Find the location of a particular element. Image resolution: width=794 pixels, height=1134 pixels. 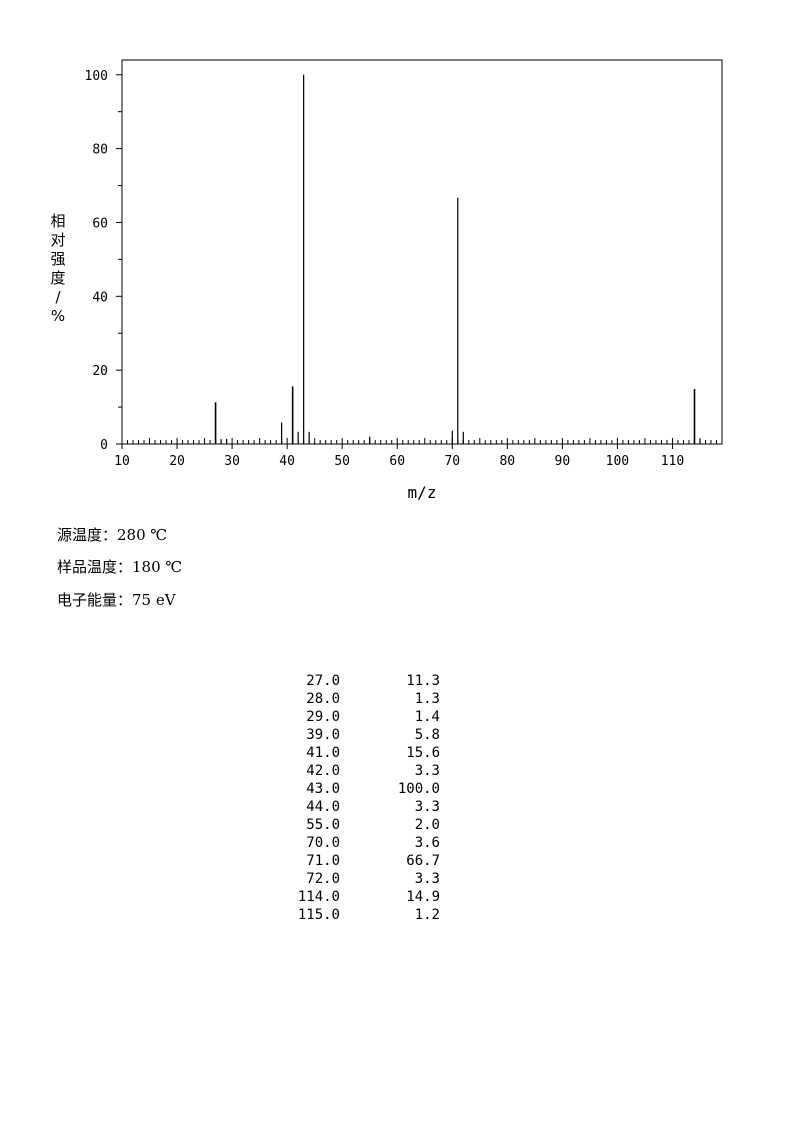

table-row: 27.0 11.3 is located at coordinates (360, 681).